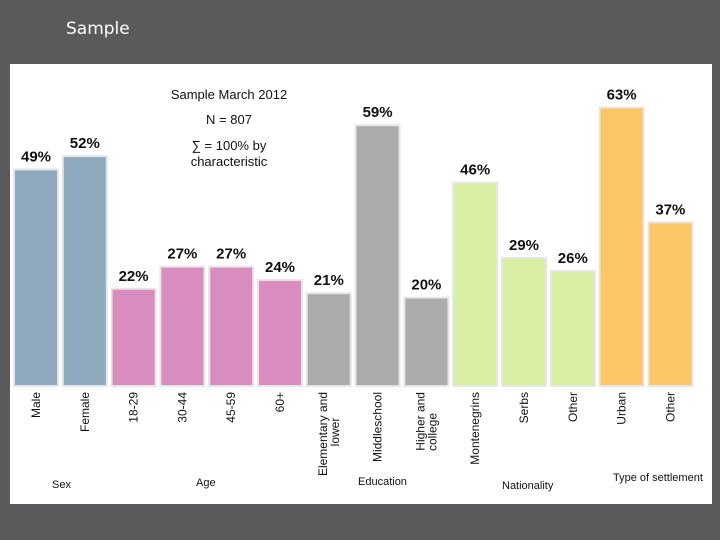 This screenshot has width=720, height=540. I want to click on category-label: Serbs, so click(524, 407).